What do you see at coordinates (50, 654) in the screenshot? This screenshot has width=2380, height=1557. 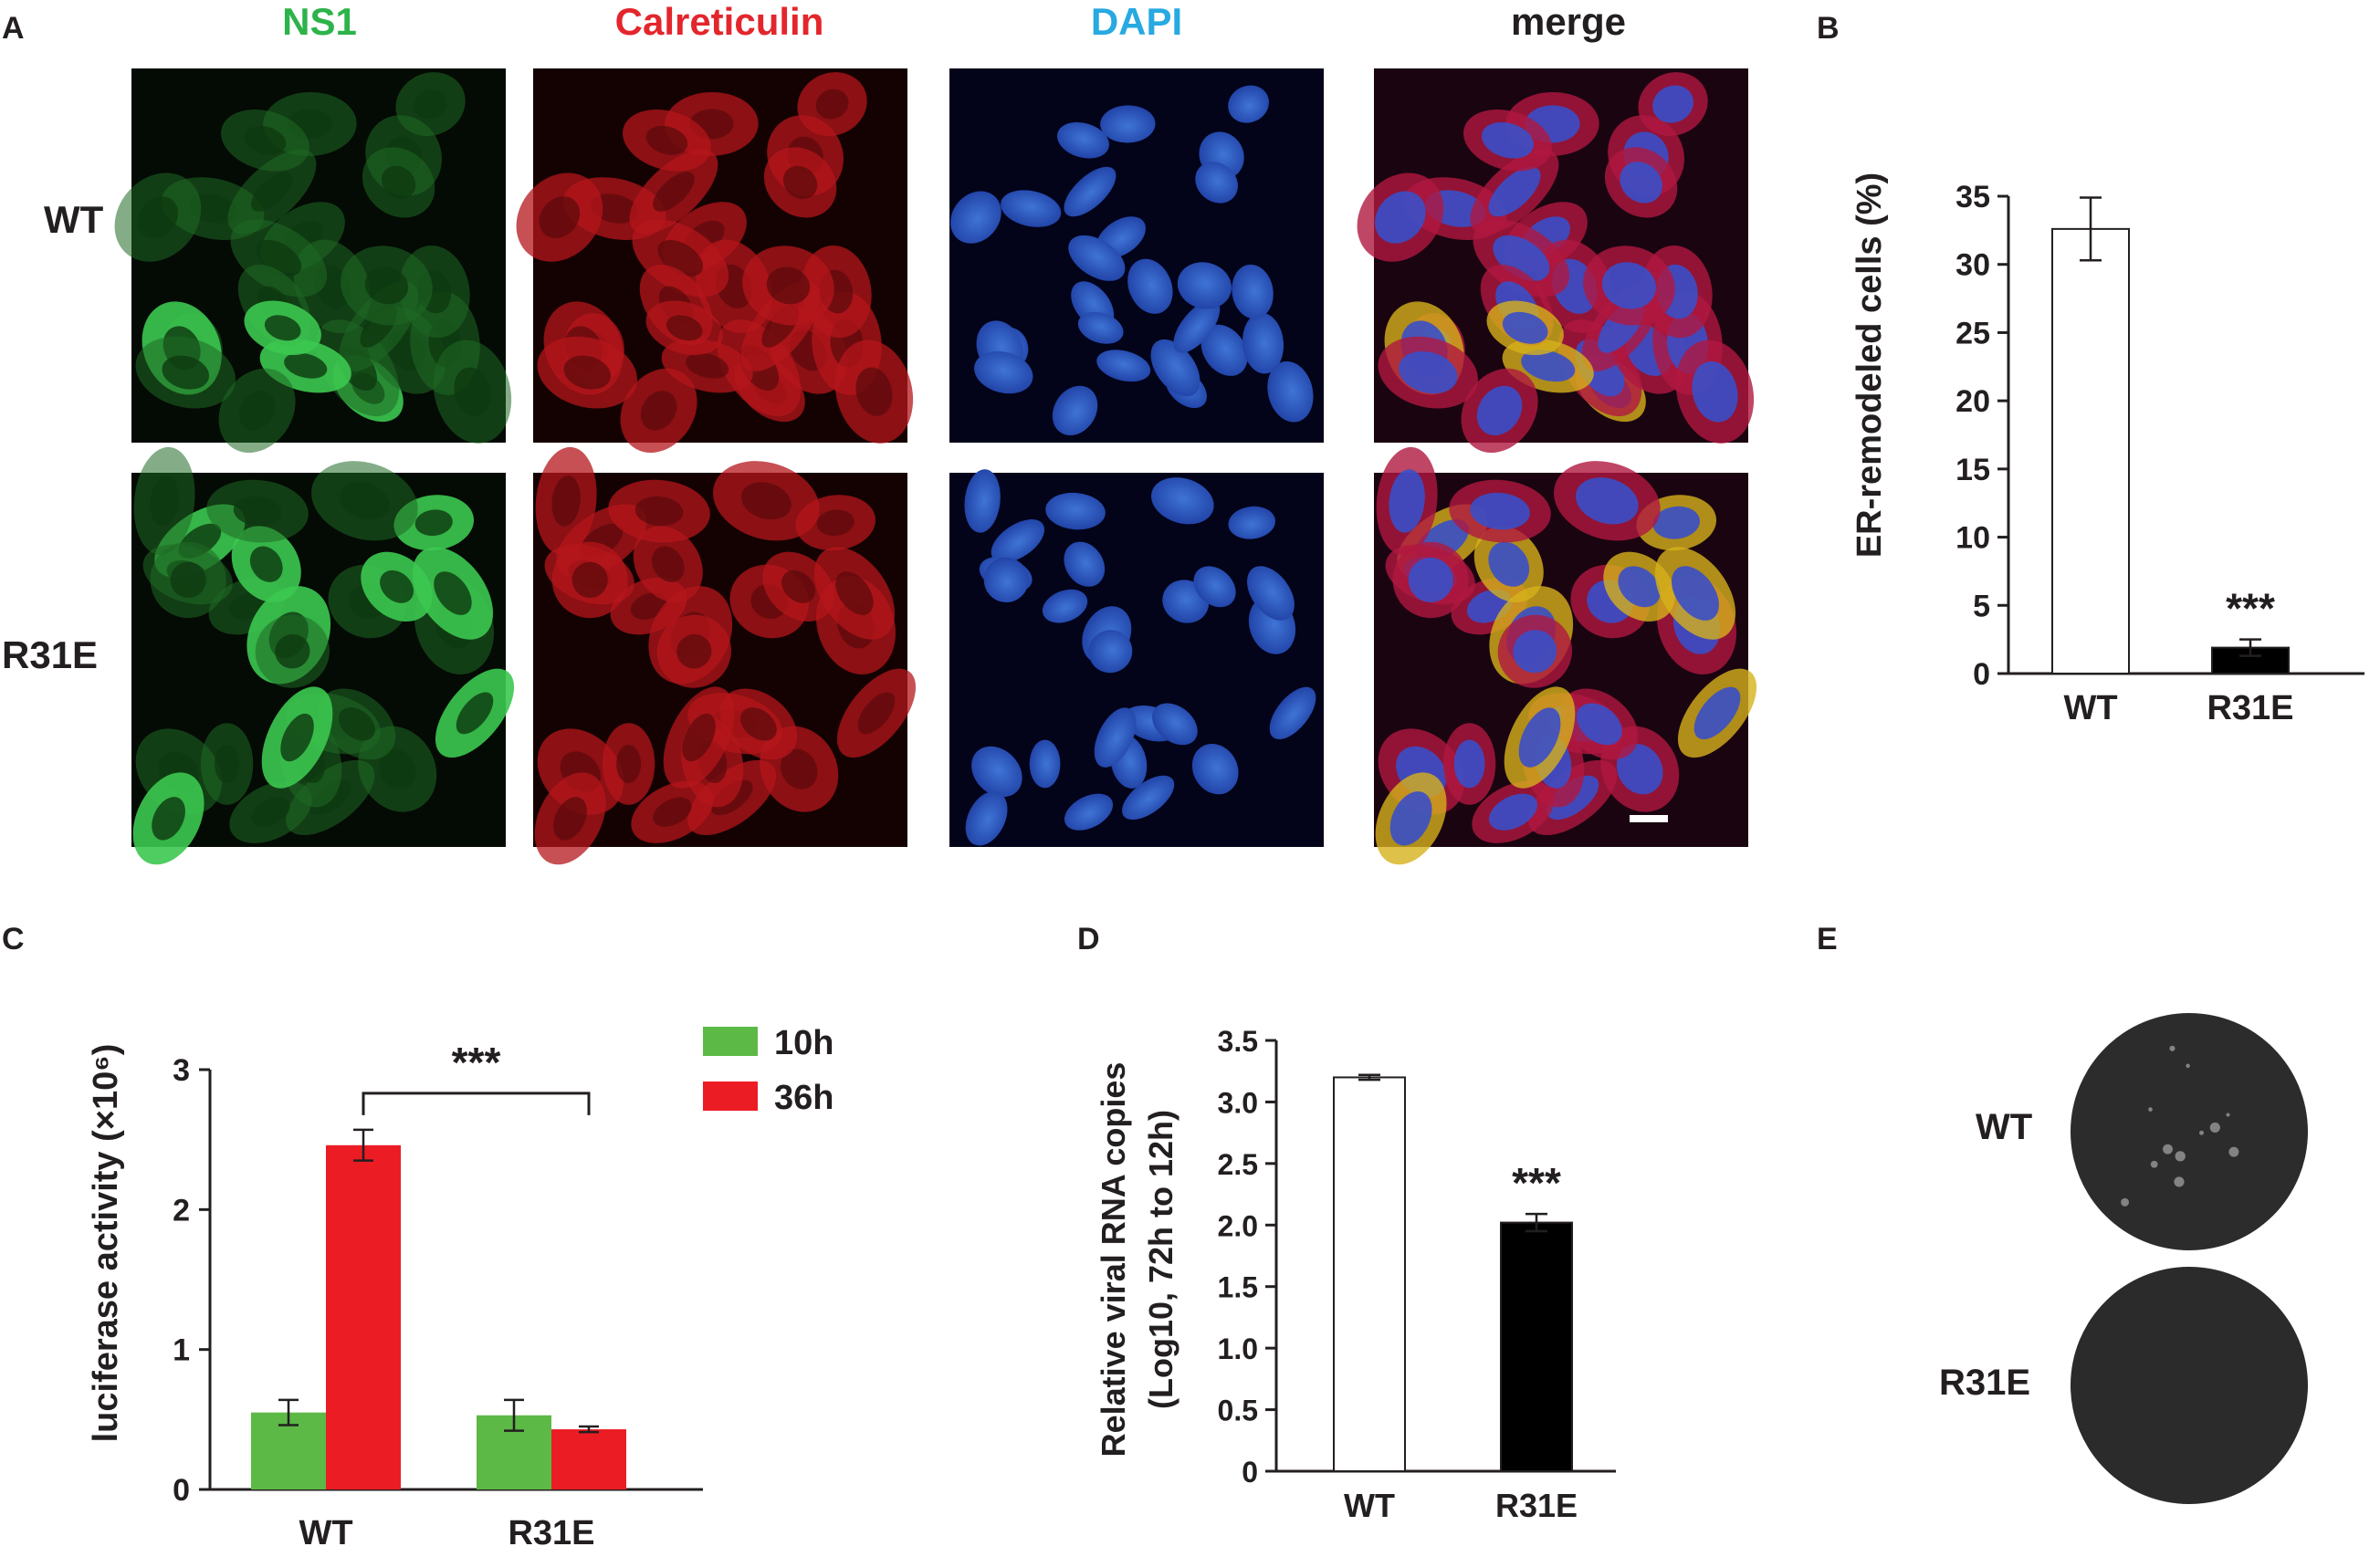 I see `row-label-r31e: R31E` at bounding box center [50, 654].